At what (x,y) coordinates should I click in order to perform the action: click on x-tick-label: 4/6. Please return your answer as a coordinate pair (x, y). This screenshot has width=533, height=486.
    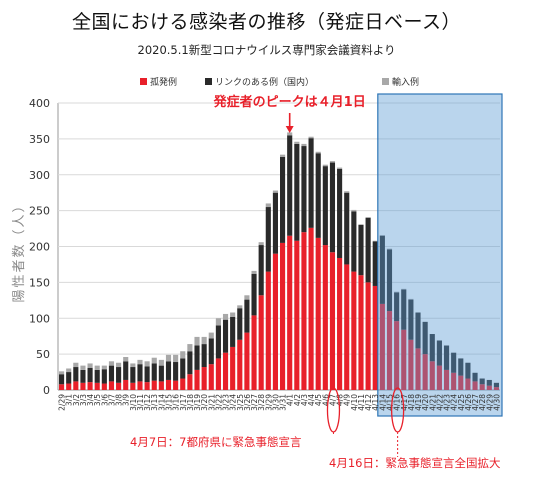
    Looking at the image, I should click on (325, 400).